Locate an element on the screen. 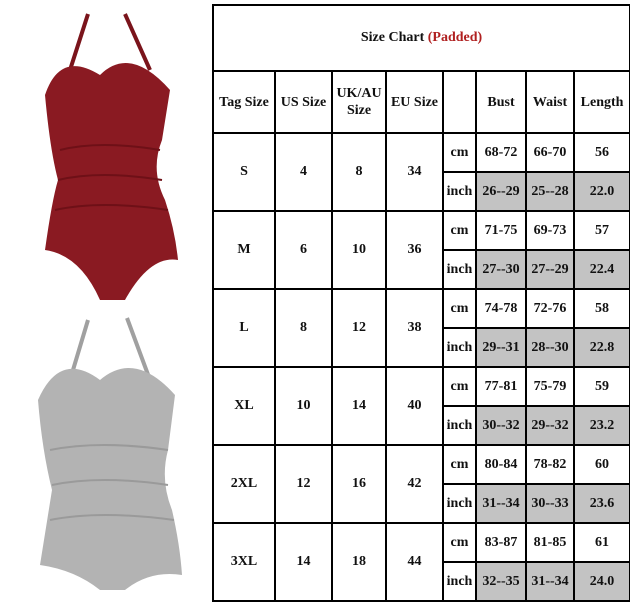 The width and height of the screenshot is (630, 605). bust-inch-cell: 29--31 is located at coordinates (501, 347).